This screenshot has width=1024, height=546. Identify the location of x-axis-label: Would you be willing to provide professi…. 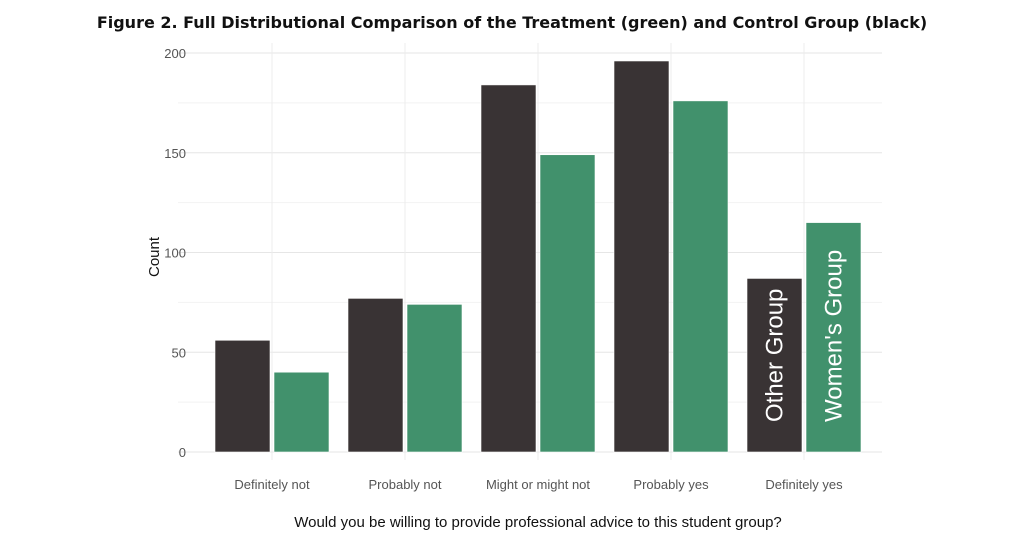
(538, 522).